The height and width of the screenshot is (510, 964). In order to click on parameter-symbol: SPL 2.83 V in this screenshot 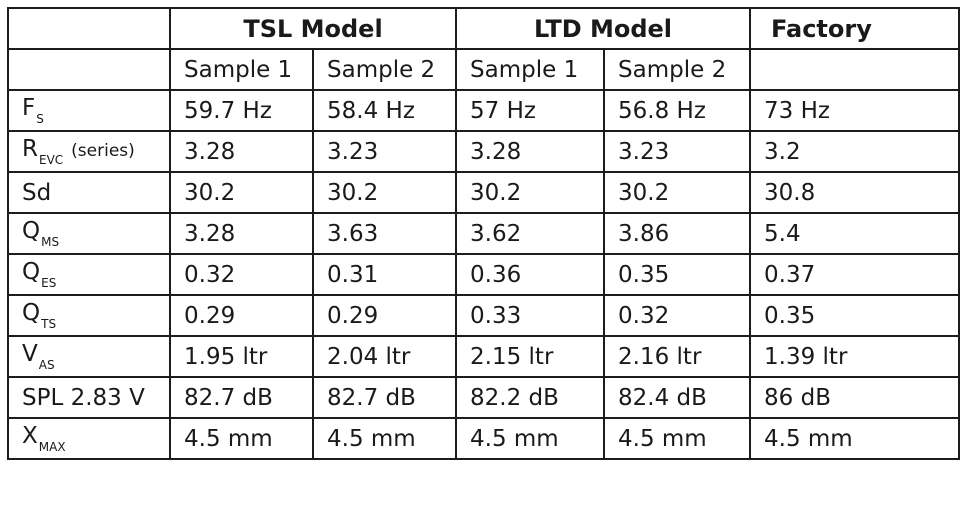, I will do `click(83, 397)`.